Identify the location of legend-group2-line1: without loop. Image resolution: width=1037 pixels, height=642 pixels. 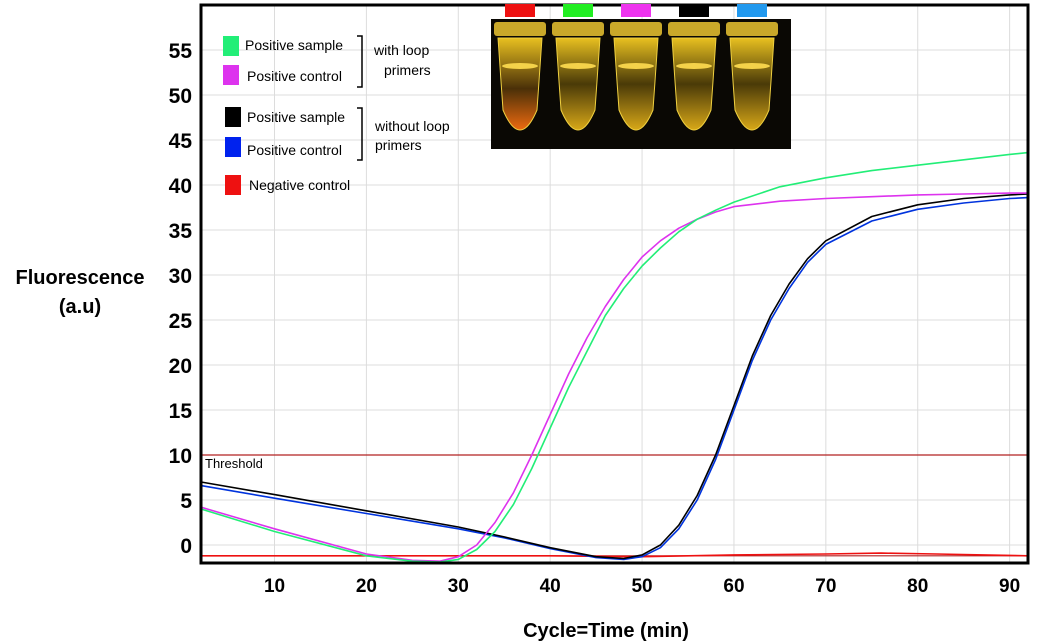
(412, 126).